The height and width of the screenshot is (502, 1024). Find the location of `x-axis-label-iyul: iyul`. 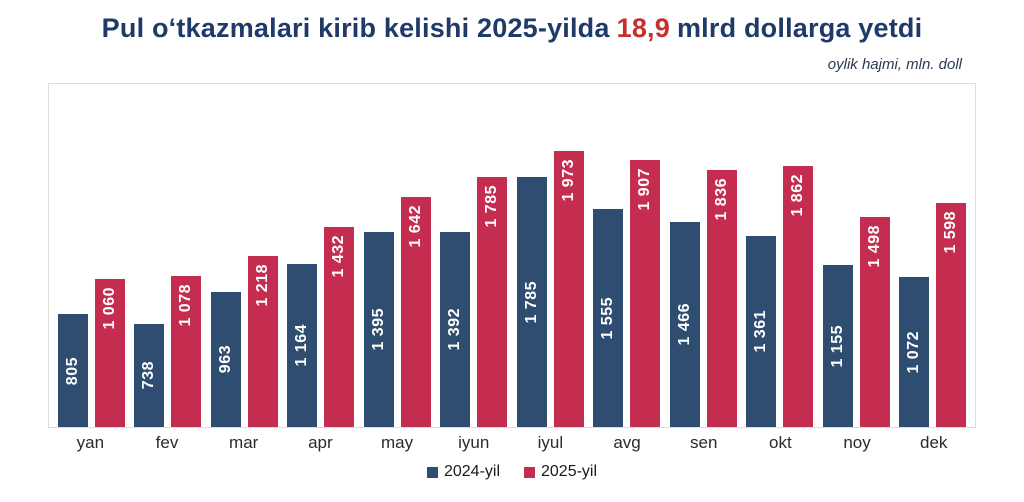

x-axis-label-iyul: iyul is located at coordinates (550, 442).